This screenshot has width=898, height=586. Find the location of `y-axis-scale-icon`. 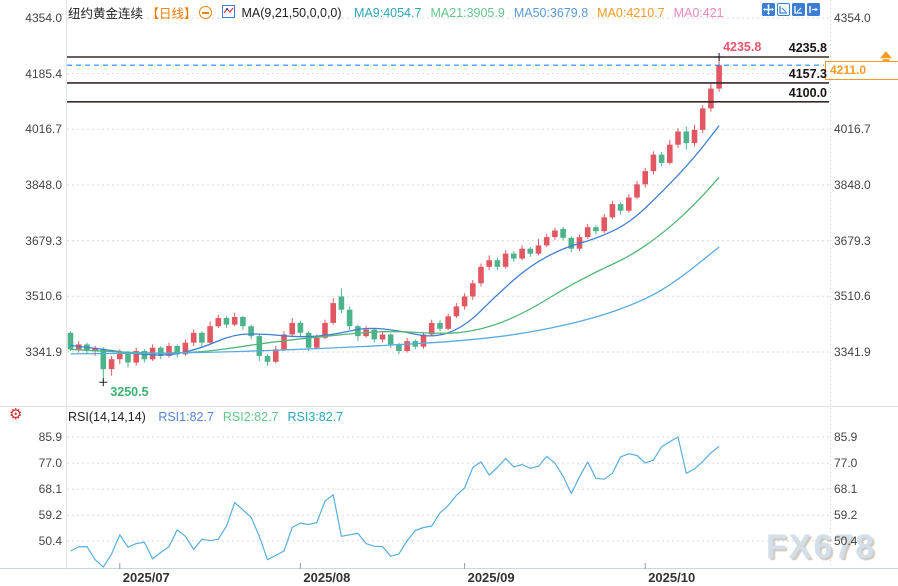

y-axis-scale-icon is located at coordinates (798, 9).